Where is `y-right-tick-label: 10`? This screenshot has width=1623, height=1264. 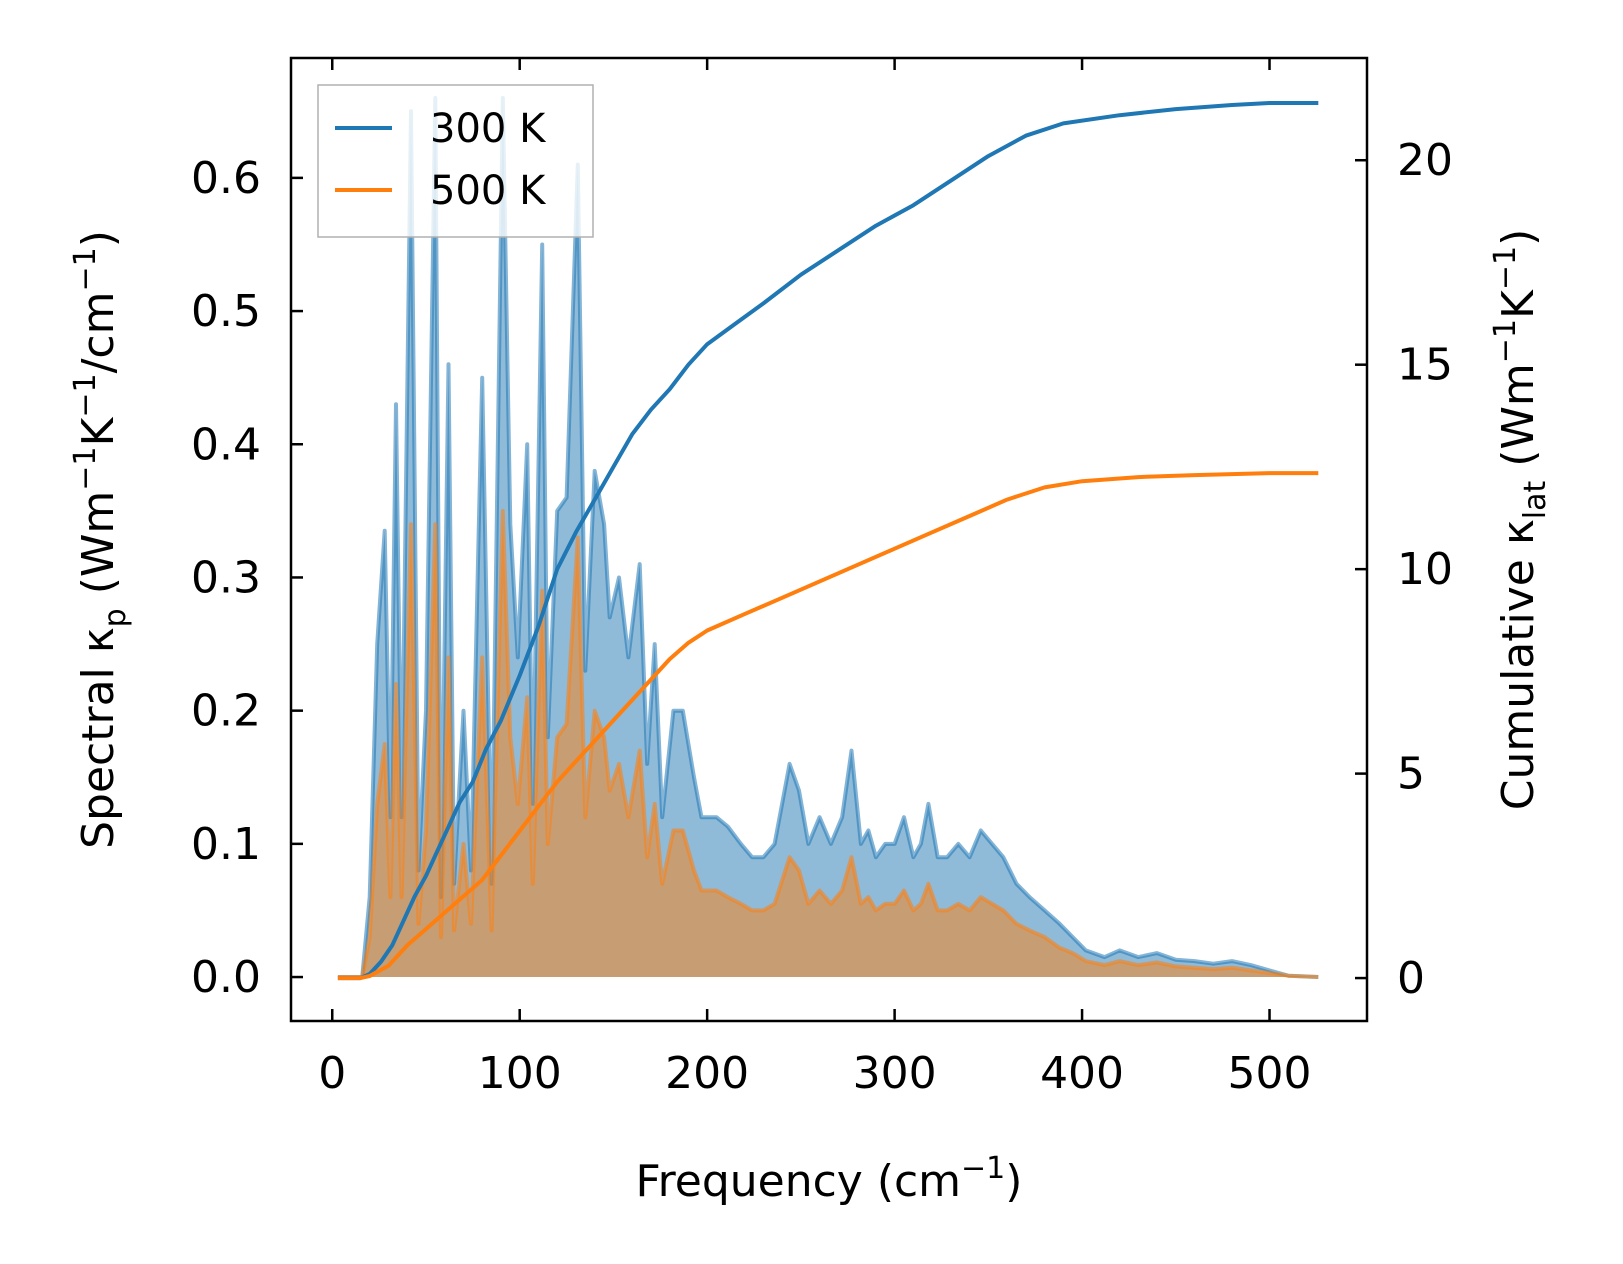 y-right-tick-label: 10 is located at coordinates (1425, 569).